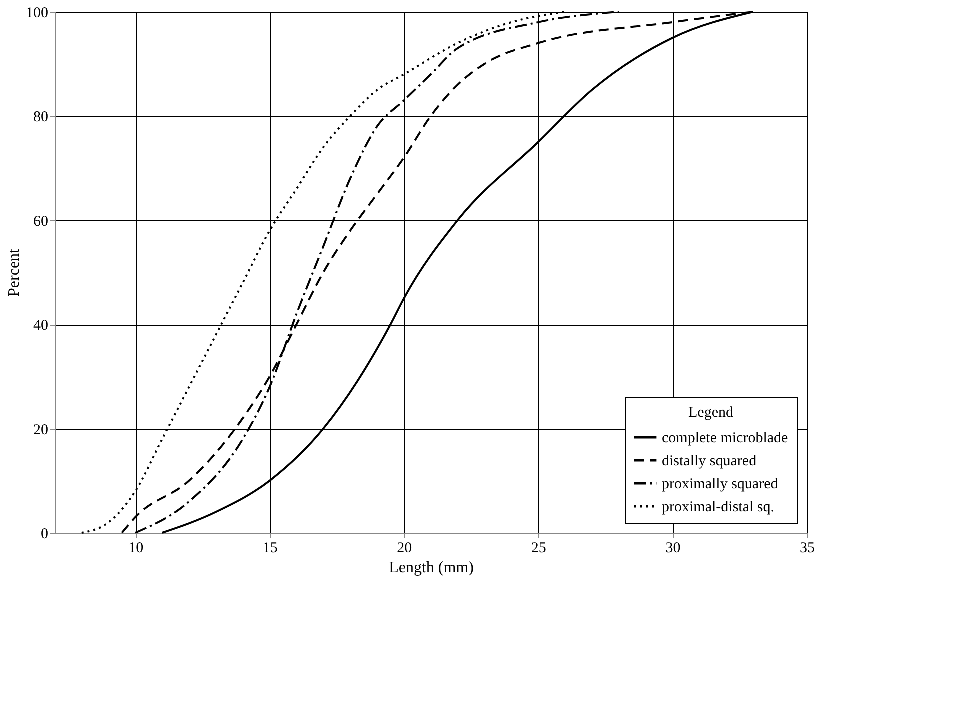 This screenshot has height=710, width=964. What do you see at coordinates (404, 548) in the screenshot?
I see `x-tick-label: 20` at bounding box center [404, 548].